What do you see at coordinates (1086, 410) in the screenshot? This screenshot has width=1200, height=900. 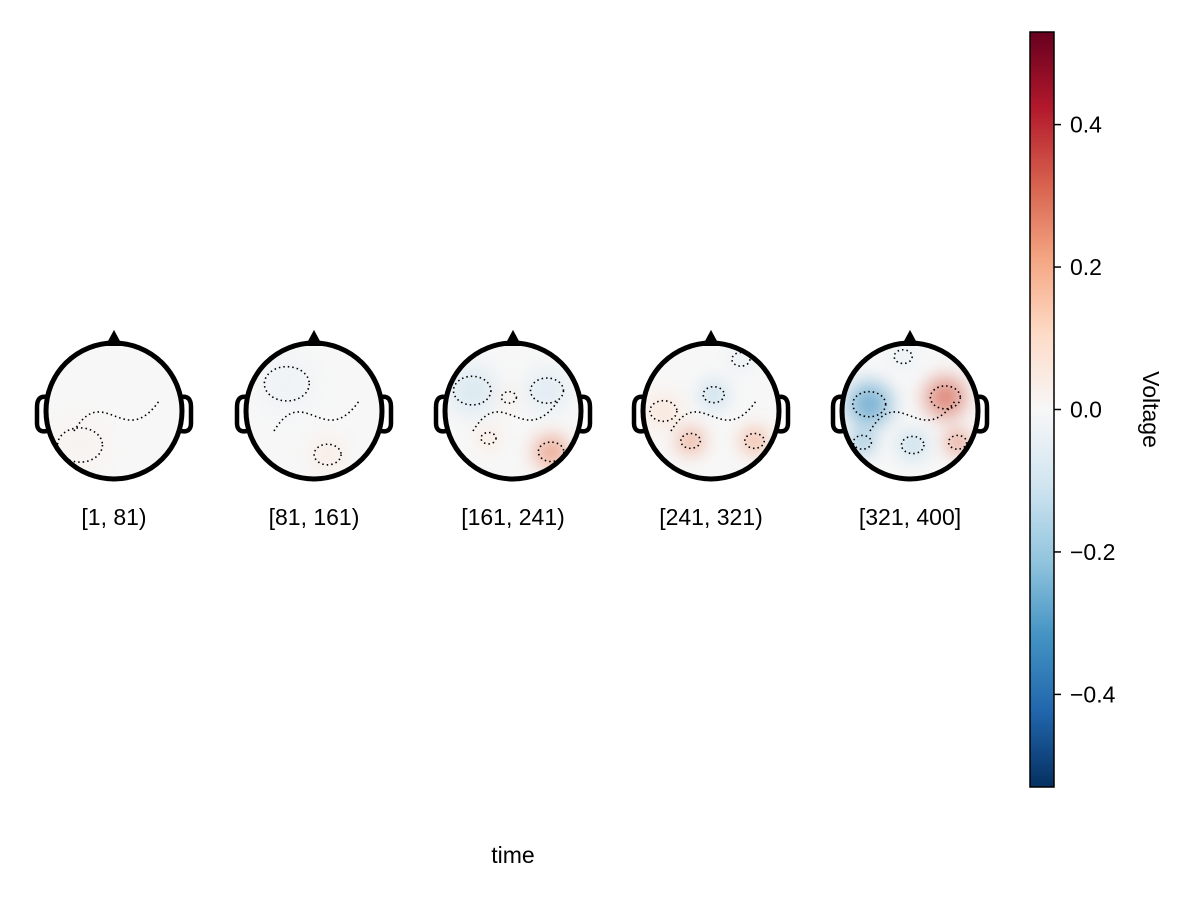 I see `colorbar-tick-label: 0.0` at bounding box center [1086, 410].